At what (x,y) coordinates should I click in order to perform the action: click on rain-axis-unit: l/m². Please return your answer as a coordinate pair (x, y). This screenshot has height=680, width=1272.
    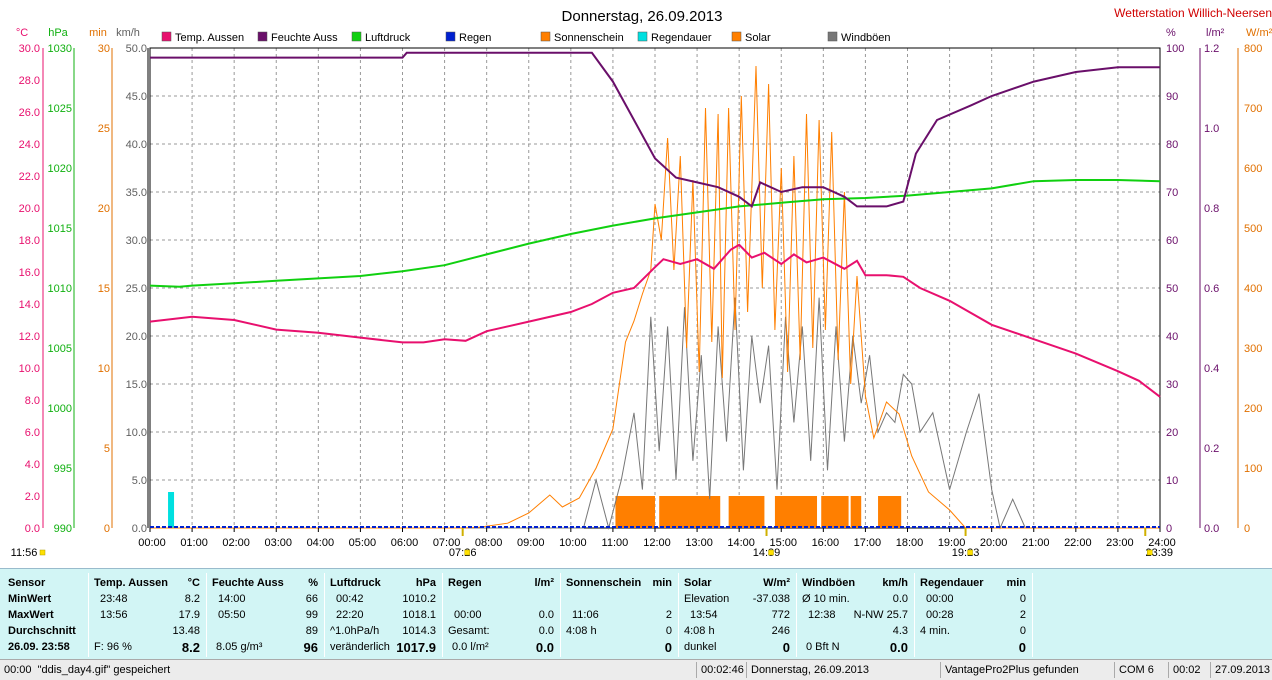
    Looking at the image, I should click on (1215, 33).